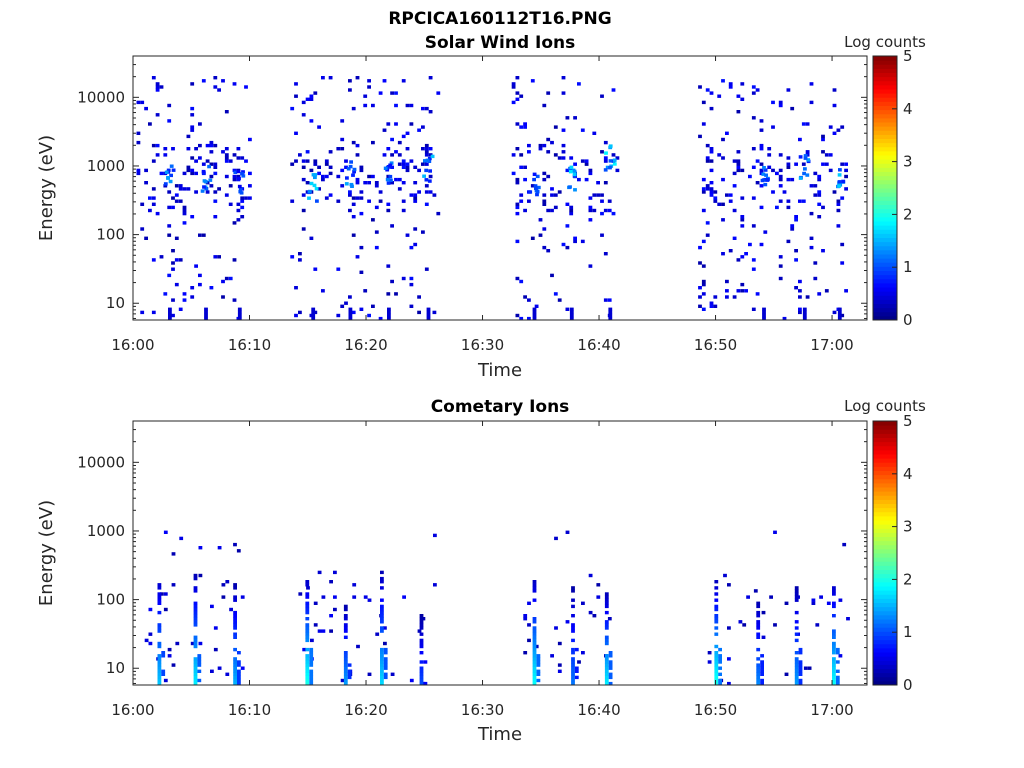  Describe the element at coordinates (110, 600) in the screenshot. I see `y-tick-label: 100` at that location.